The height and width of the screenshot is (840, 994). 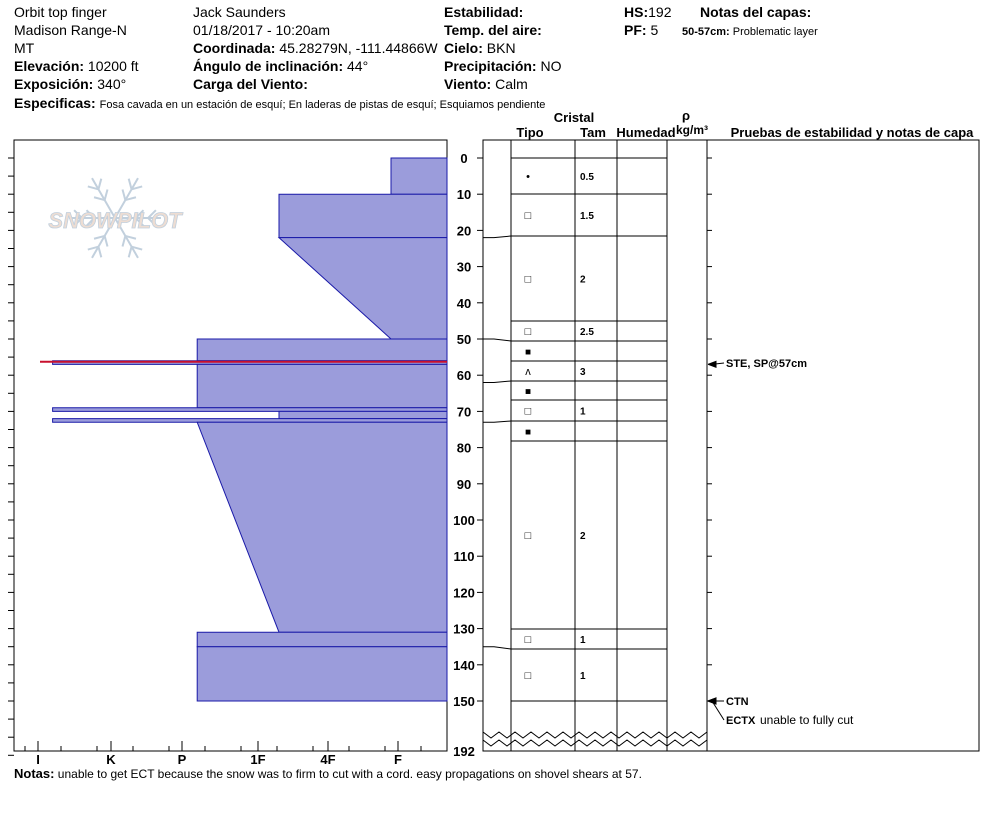 I want to click on test-arrow-line, so click(x=718, y=710).